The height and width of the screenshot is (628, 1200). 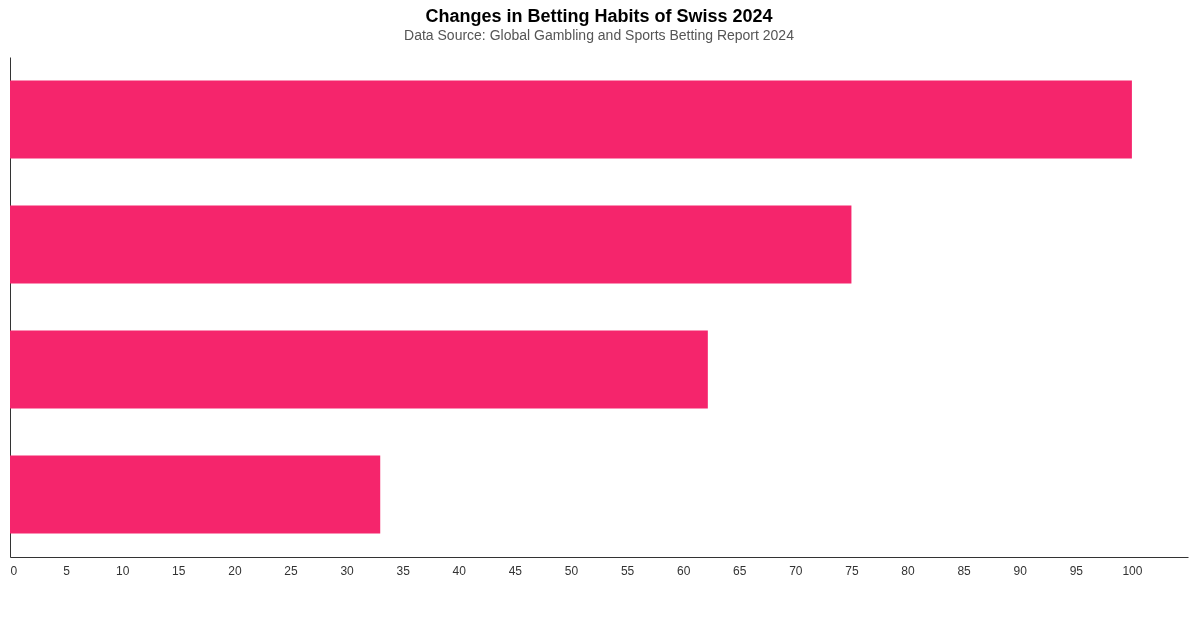 What do you see at coordinates (852, 570) in the screenshot?
I see `x-tick-label: 75` at bounding box center [852, 570].